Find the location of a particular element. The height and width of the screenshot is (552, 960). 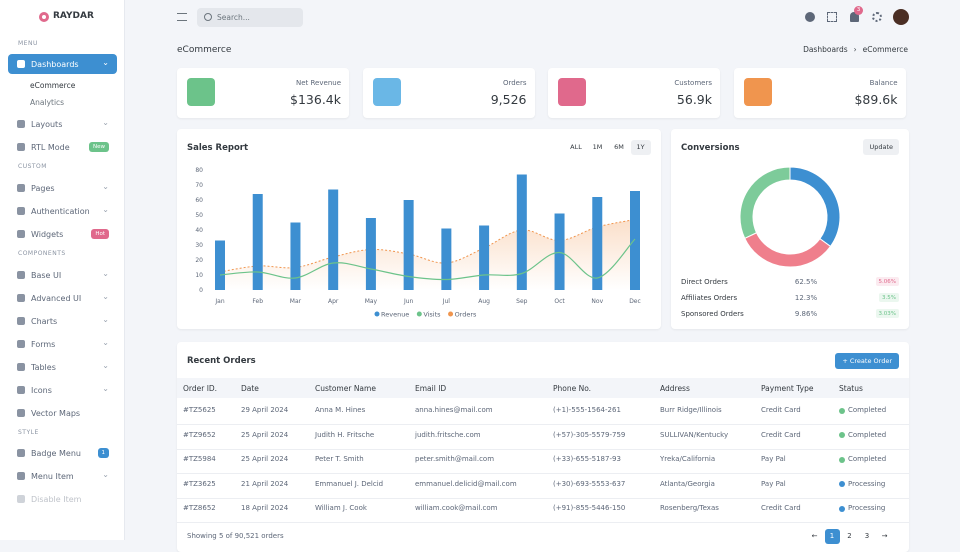

table-cell: Peter T. Smith is located at coordinates (339, 459).